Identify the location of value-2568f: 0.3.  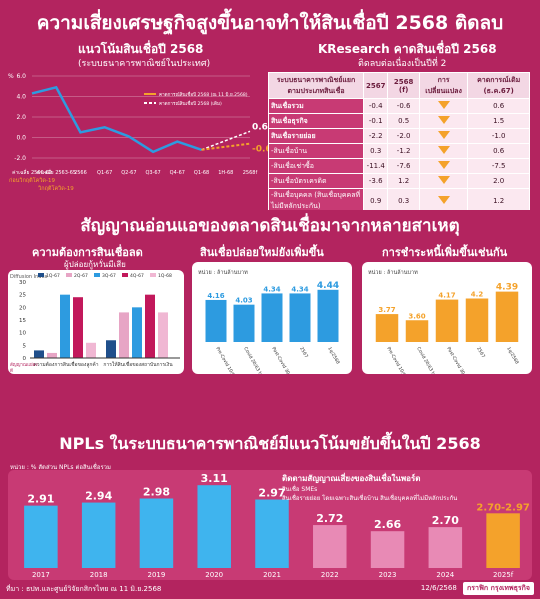
(403, 201).